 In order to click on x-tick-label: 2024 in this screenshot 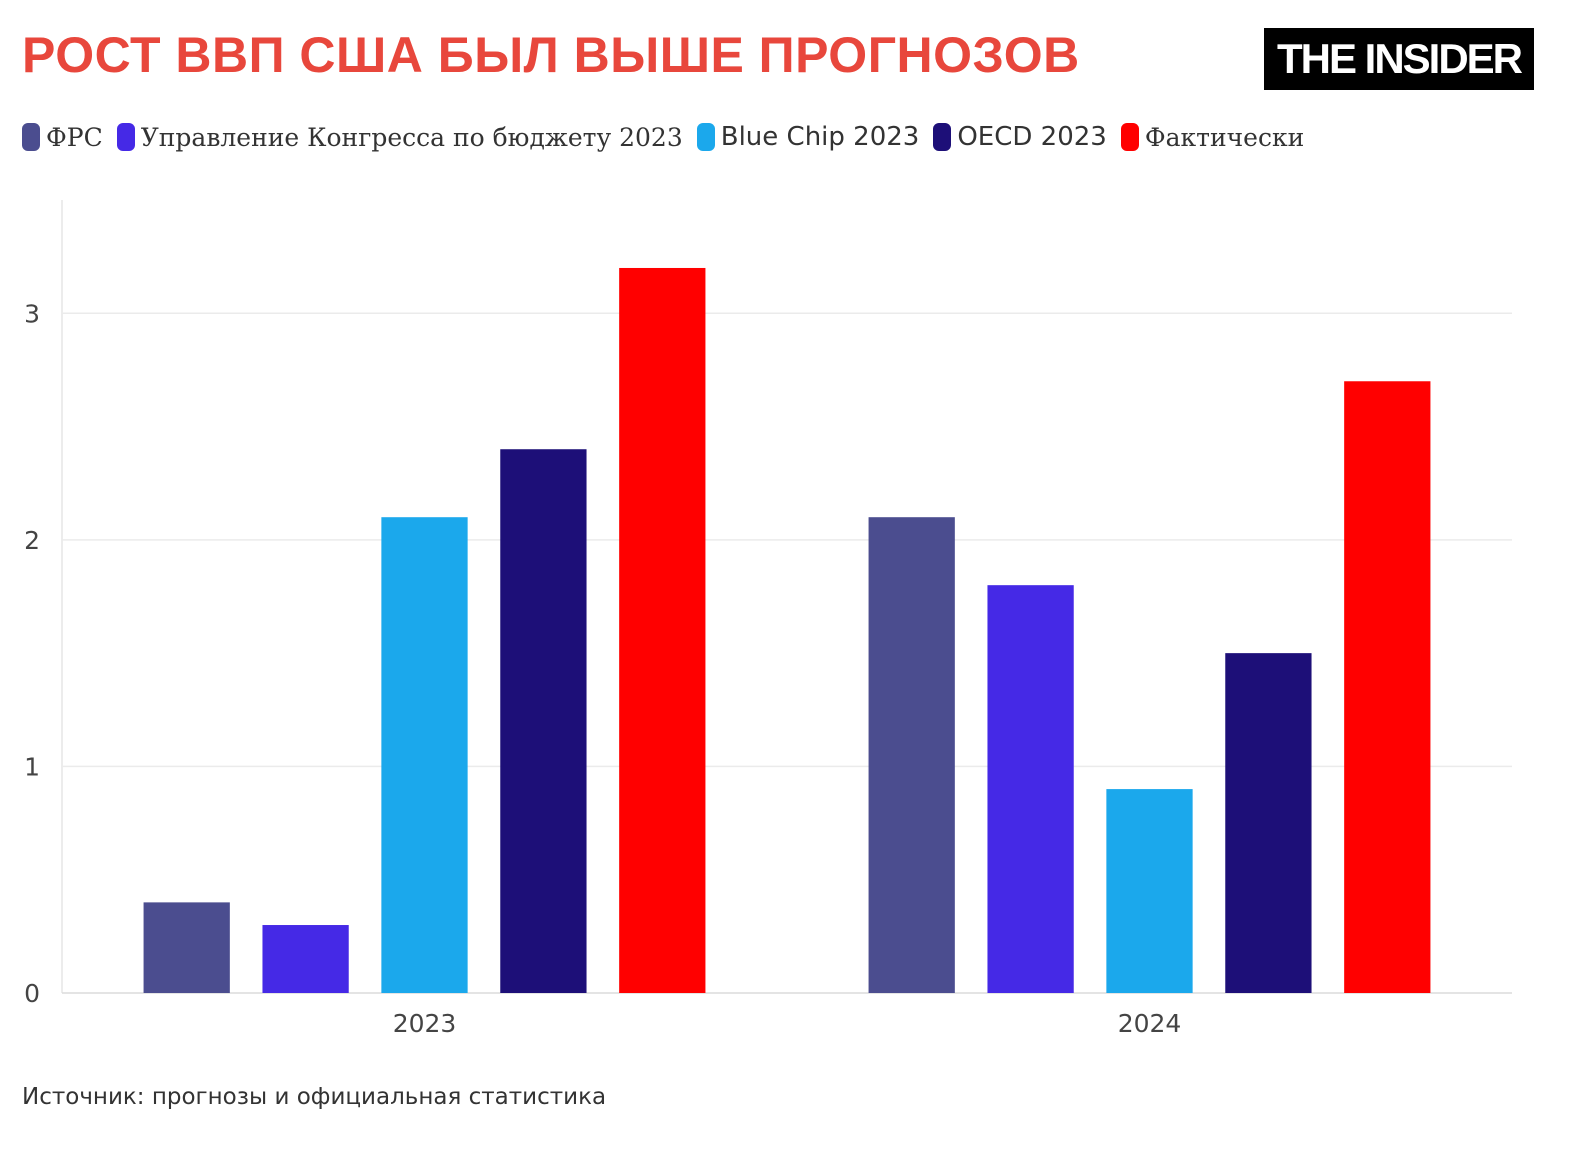, I will do `click(1150, 1023)`.